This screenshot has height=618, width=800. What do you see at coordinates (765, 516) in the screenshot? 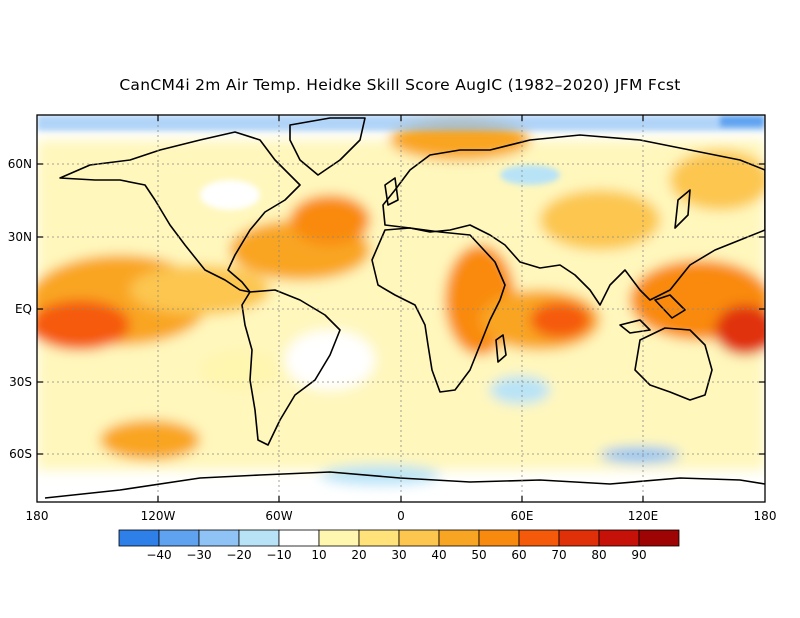
I see `lon-label-180e: 180` at bounding box center [765, 516].